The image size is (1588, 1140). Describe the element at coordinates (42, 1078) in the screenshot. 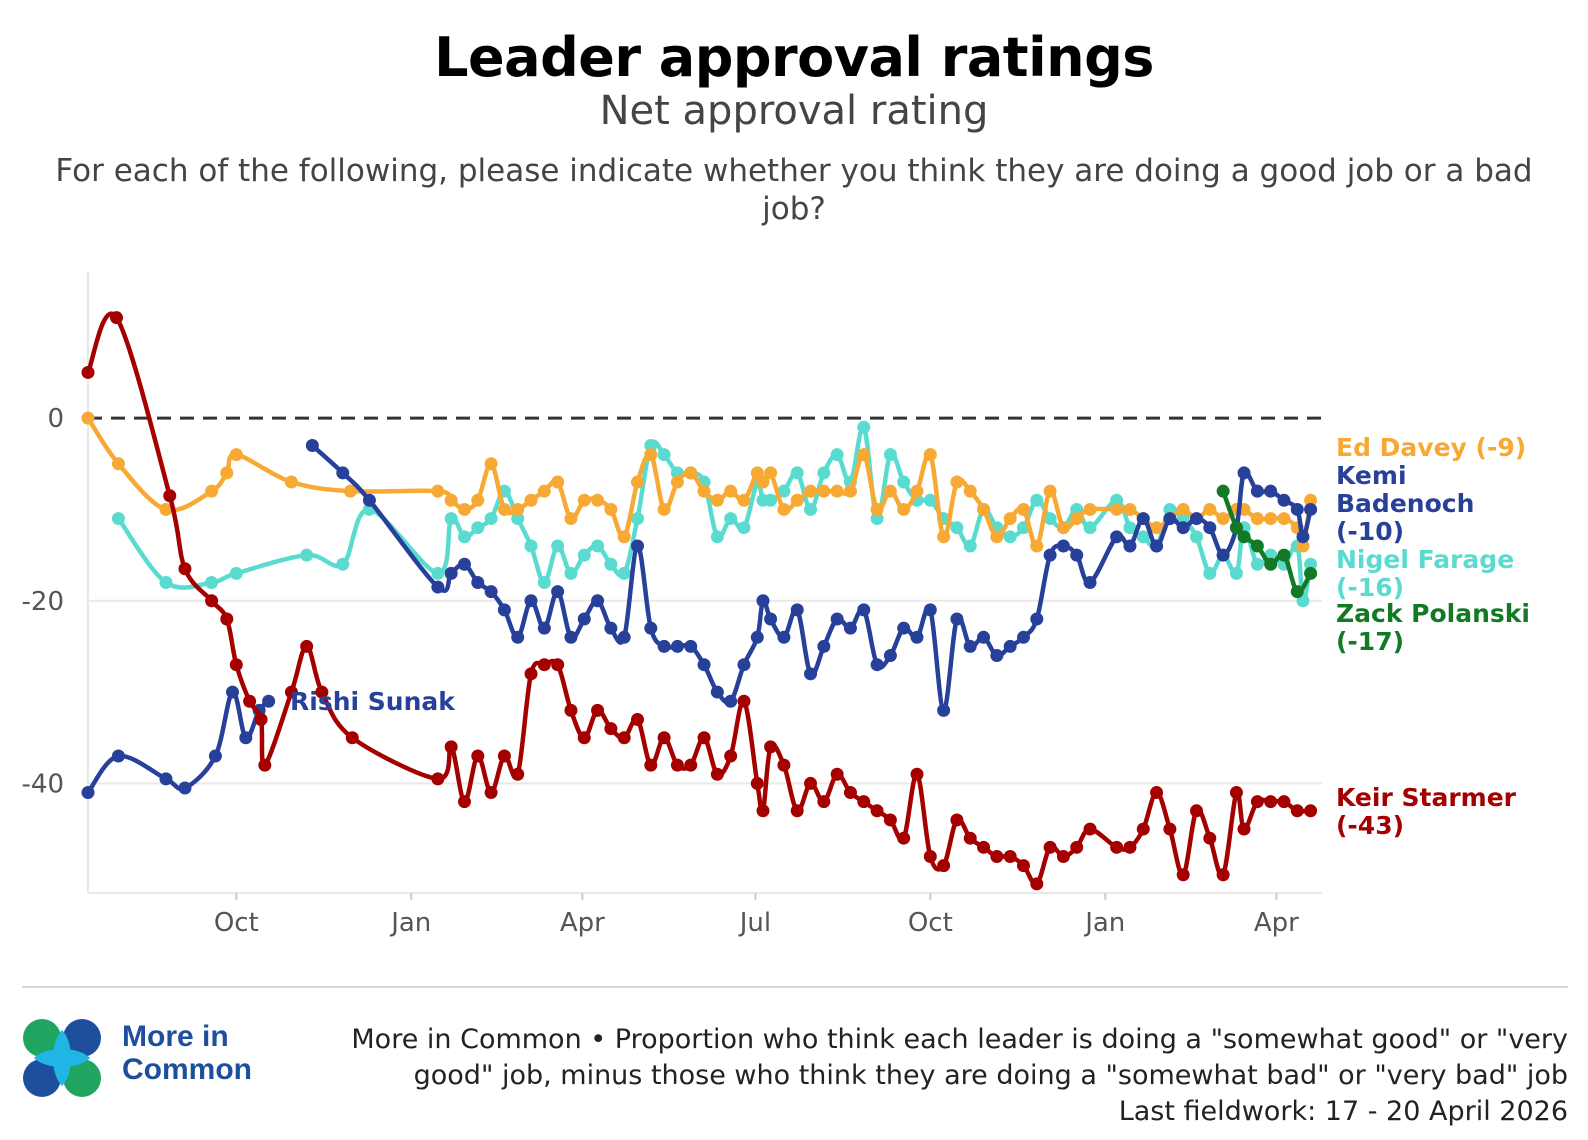

I see `logo-circle-bottom-left` at that location.